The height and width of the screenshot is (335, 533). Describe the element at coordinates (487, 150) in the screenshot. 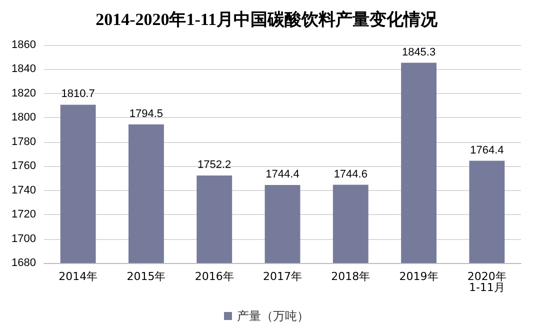

I see `data-label: 1764.4` at that location.